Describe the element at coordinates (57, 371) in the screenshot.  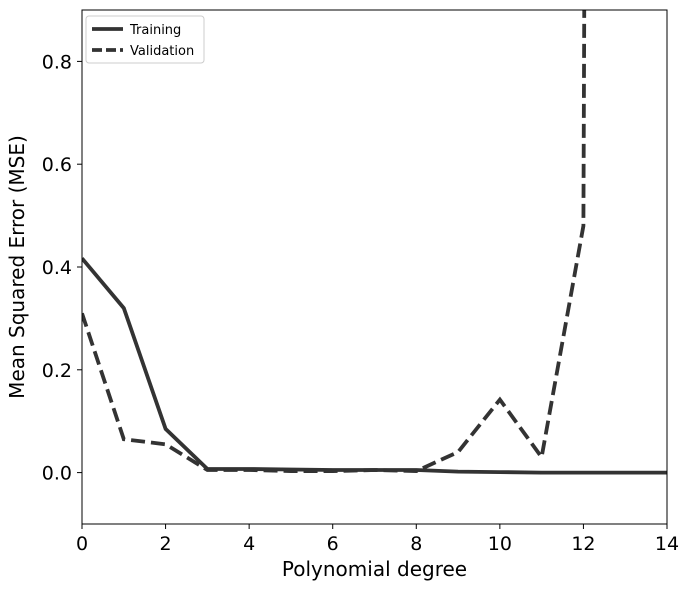
I see `y-tick-label: 0.2` at that location.